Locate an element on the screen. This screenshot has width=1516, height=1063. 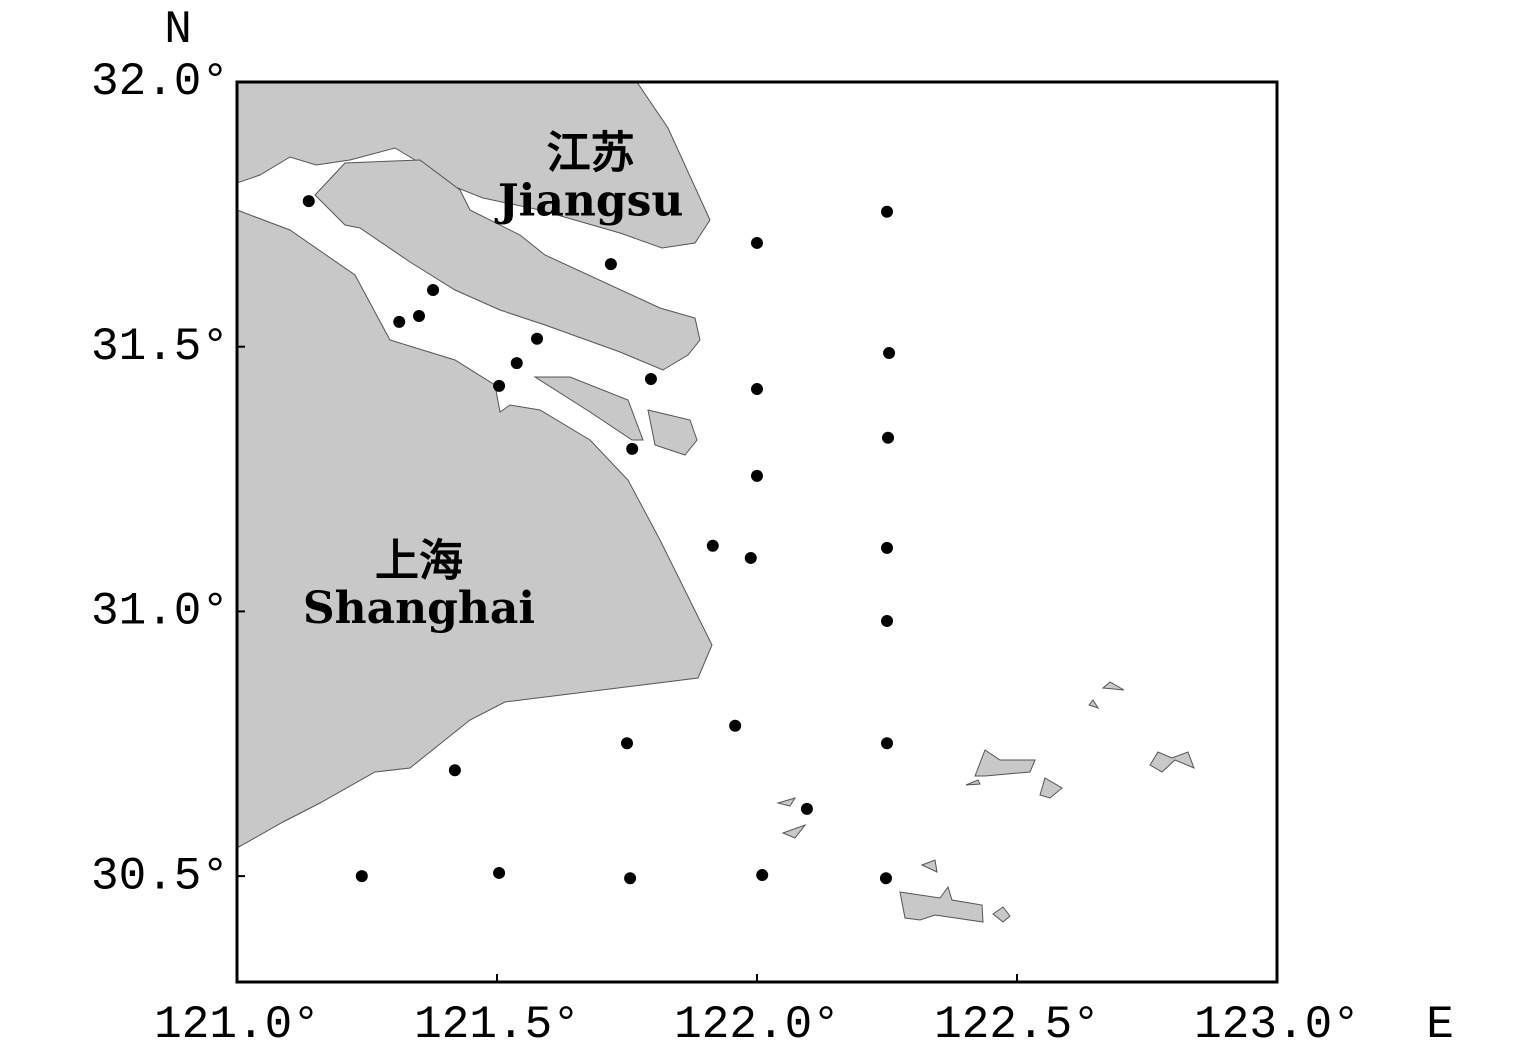
y-tick-label: 32.0° is located at coordinates (160, 82).